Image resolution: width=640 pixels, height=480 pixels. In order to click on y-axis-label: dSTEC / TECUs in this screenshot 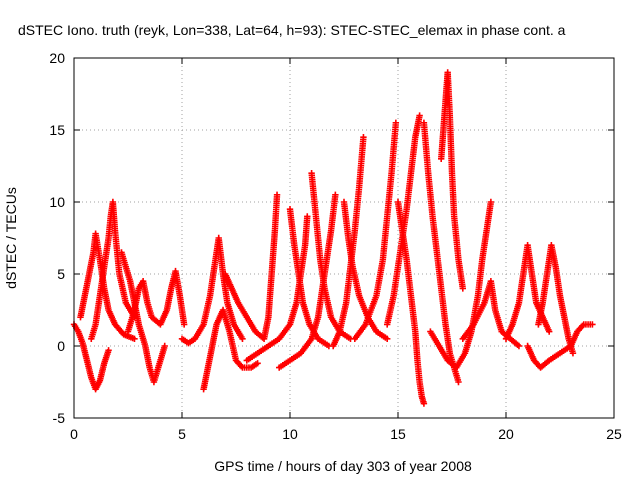, I will do `click(11, 238)`.